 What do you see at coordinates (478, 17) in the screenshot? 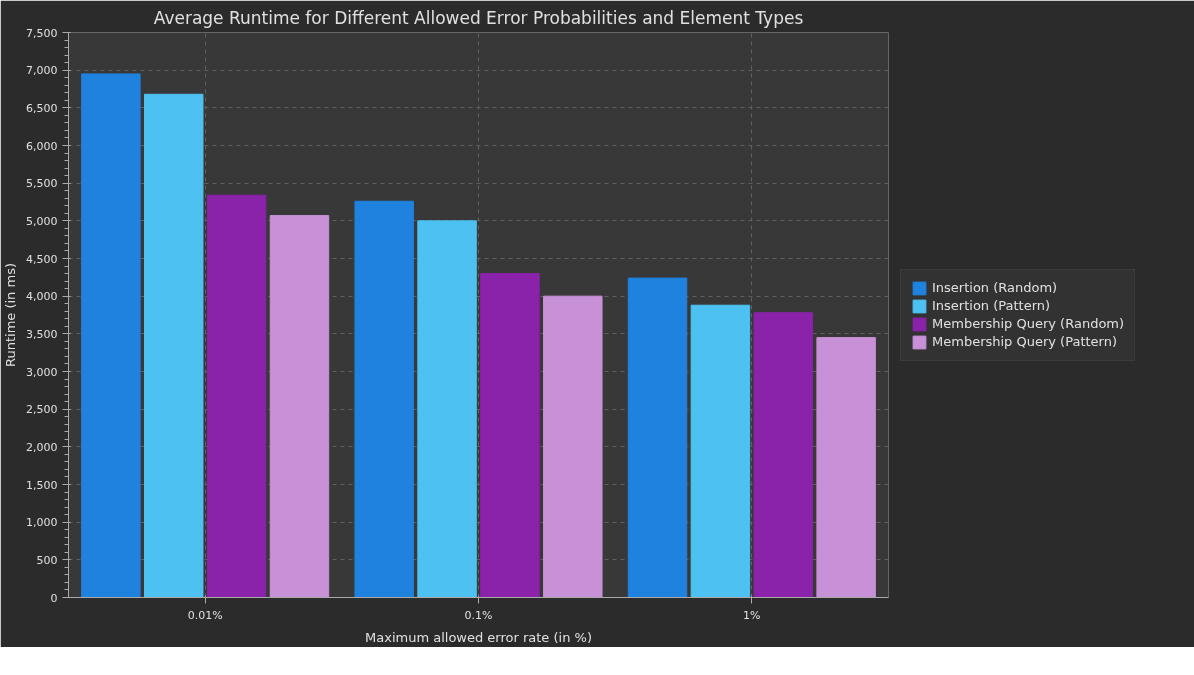
I see `chart-title: Average Runtime for Different Allowed Error Probabilities and Element Types` at bounding box center [478, 17].